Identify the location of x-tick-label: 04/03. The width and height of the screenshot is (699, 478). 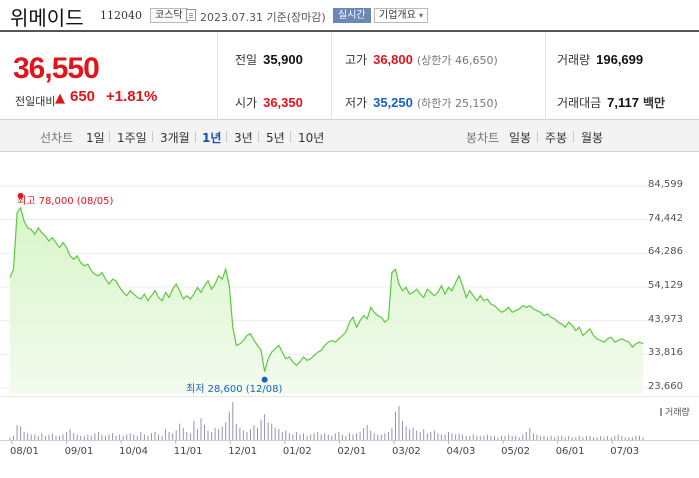
(461, 451).